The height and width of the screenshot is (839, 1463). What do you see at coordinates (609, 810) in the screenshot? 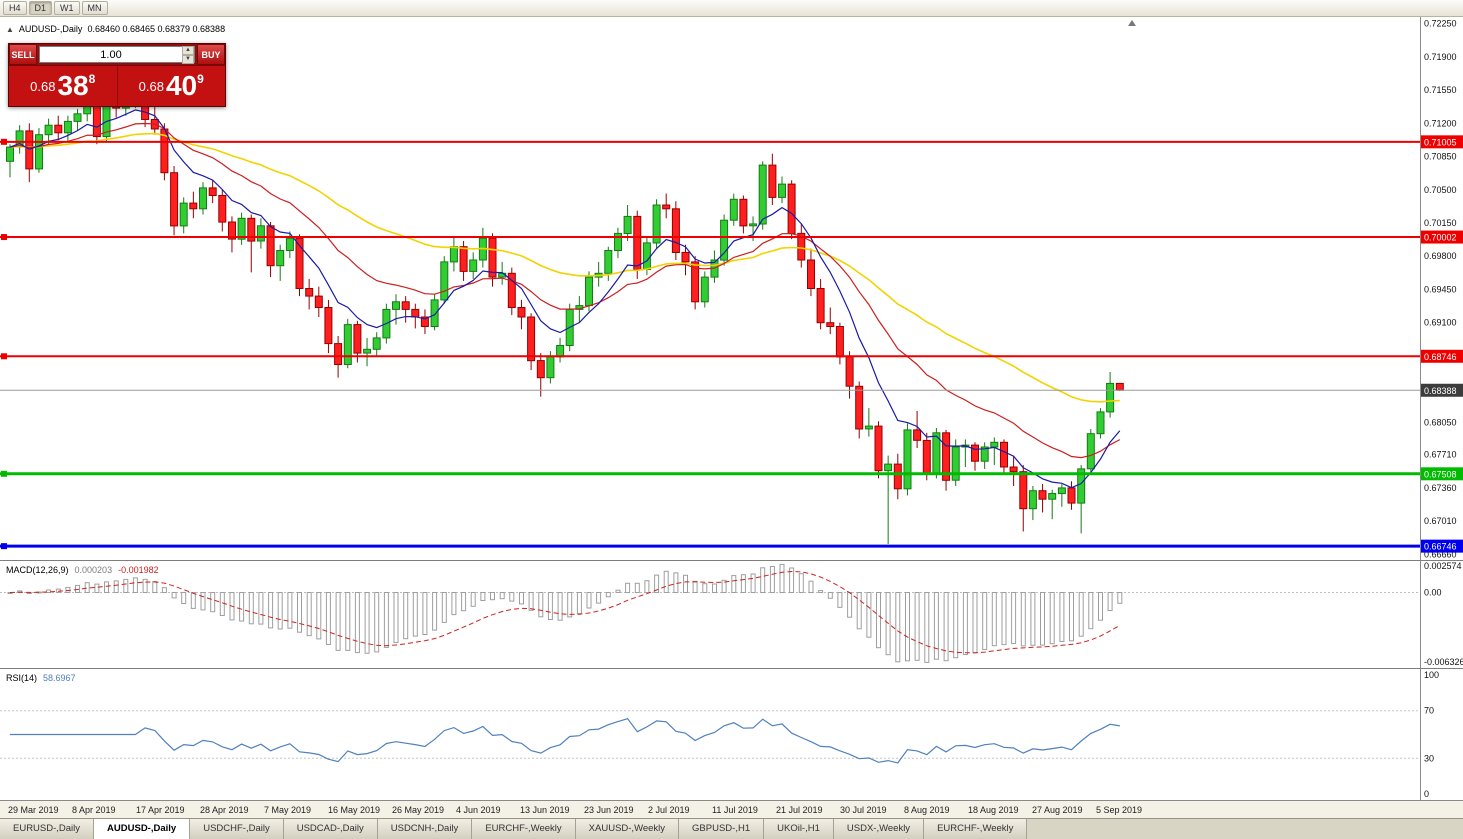
I see `date-label: 23 Jun 2019` at bounding box center [609, 810].